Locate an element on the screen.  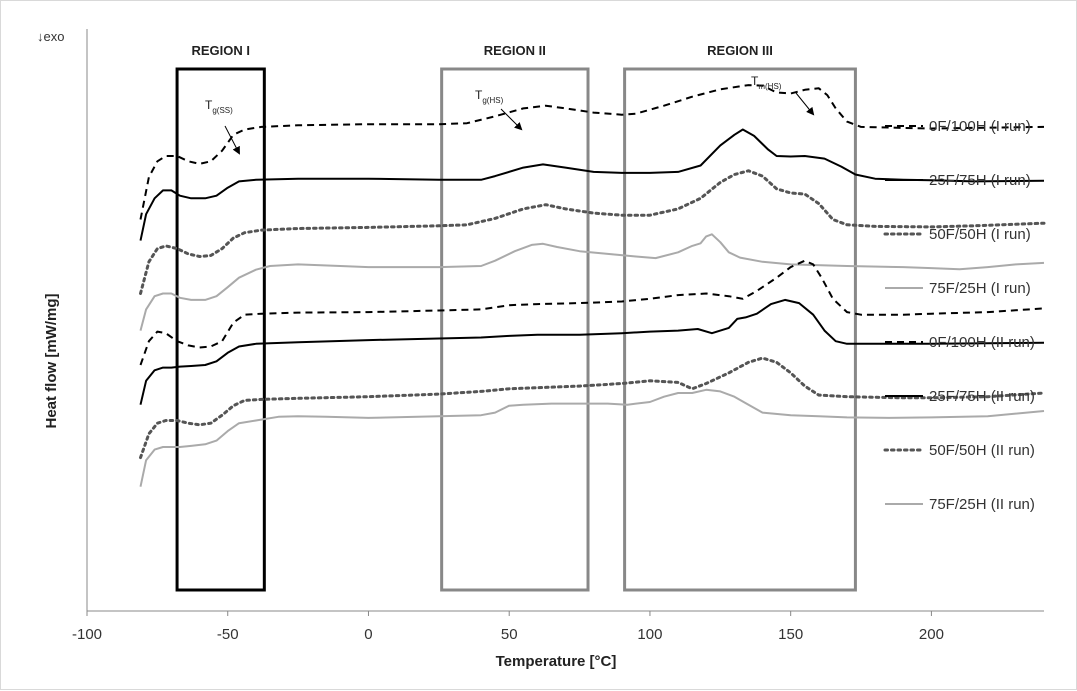
annotation-g-ss: Tg(SS) is located at coordinates (219, 106).